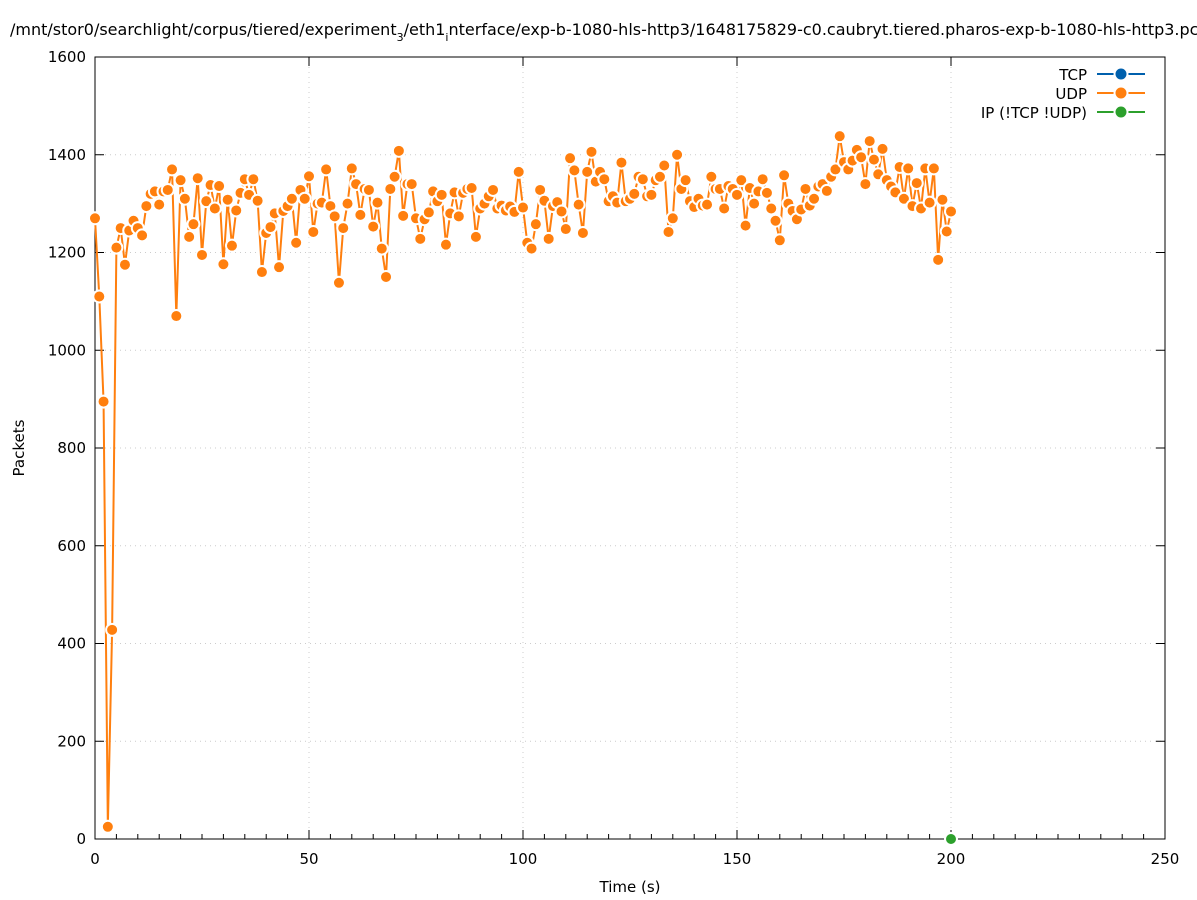  Describe the element at coordinates (1121, 93) in the screenshot. I see `legend-marker-udp` at that location.